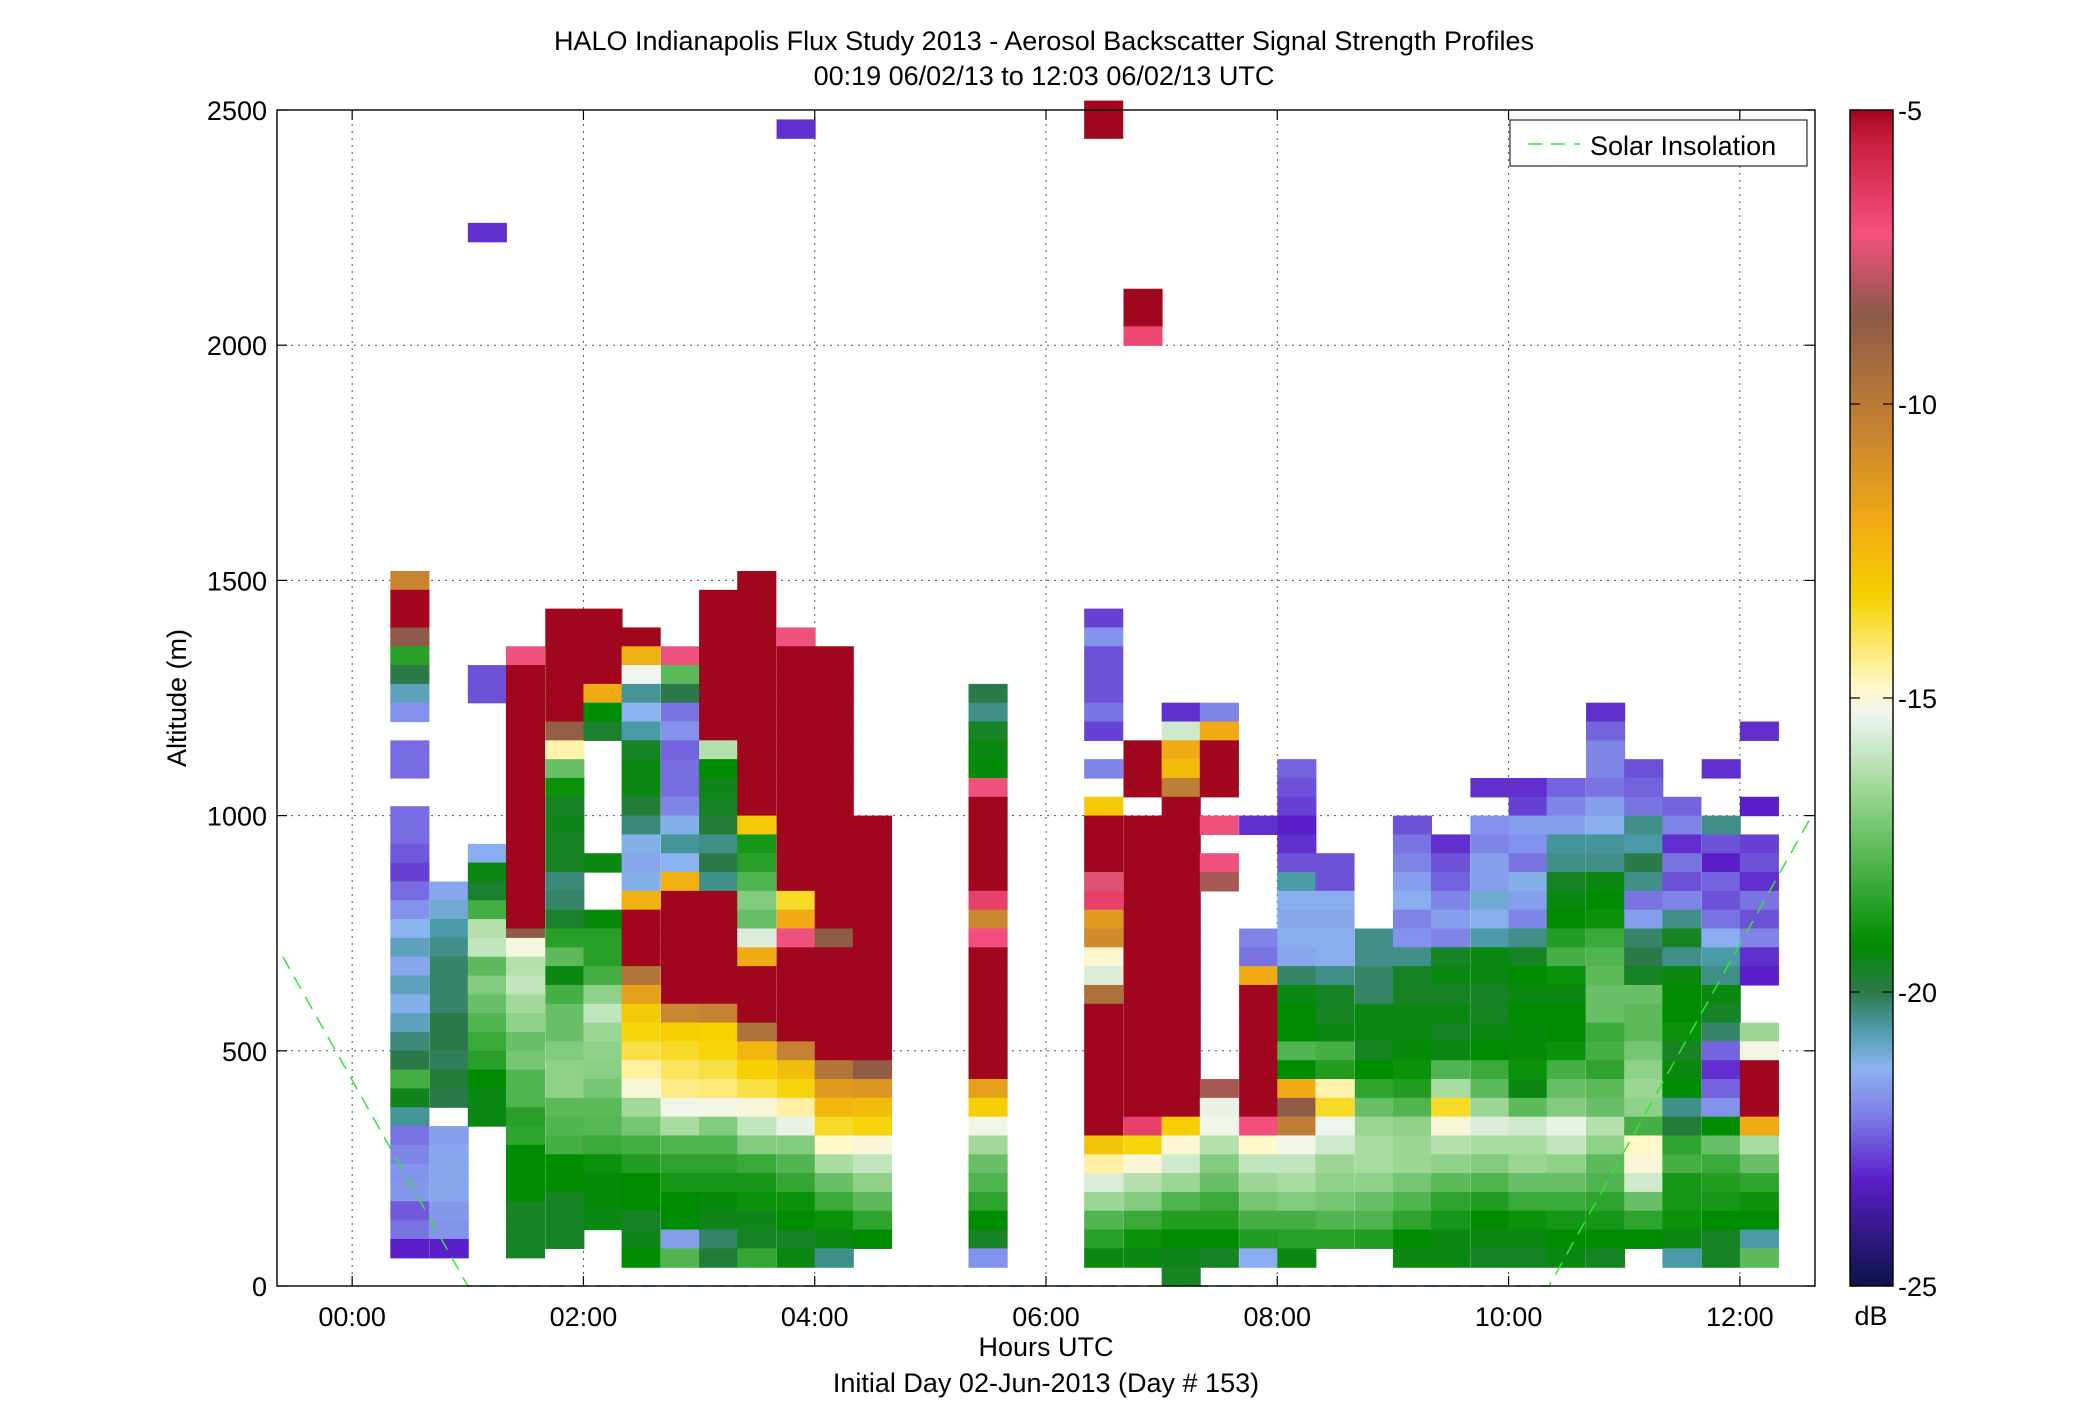  Describe the element at coordinates (237, 699) in the screenshot. I see `y-tick-labels: 0 500 1000 1500 2000 2500` at that location.